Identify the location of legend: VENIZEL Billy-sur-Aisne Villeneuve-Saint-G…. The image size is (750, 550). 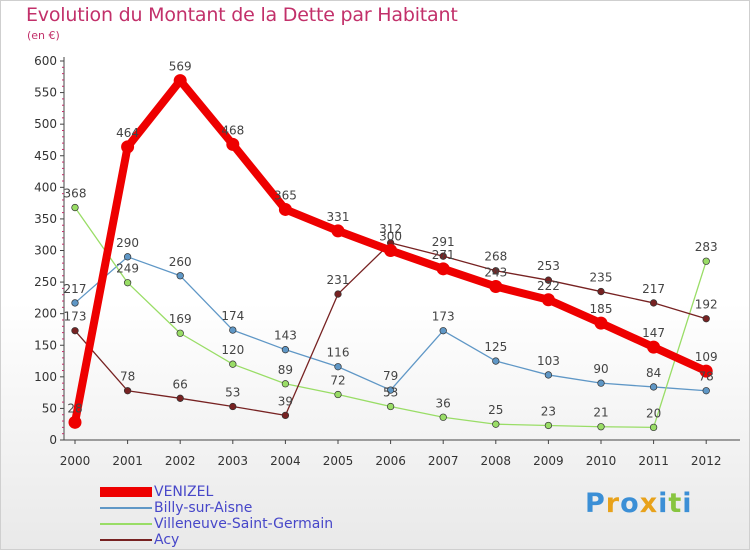
(250, 516).